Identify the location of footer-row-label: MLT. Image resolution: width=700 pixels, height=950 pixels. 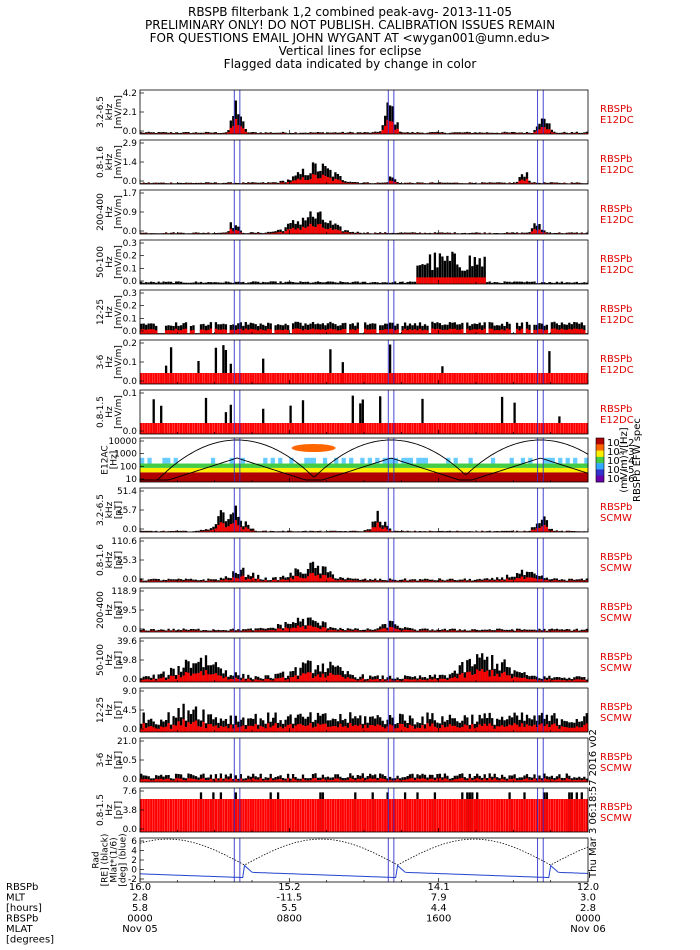
(16, 898).